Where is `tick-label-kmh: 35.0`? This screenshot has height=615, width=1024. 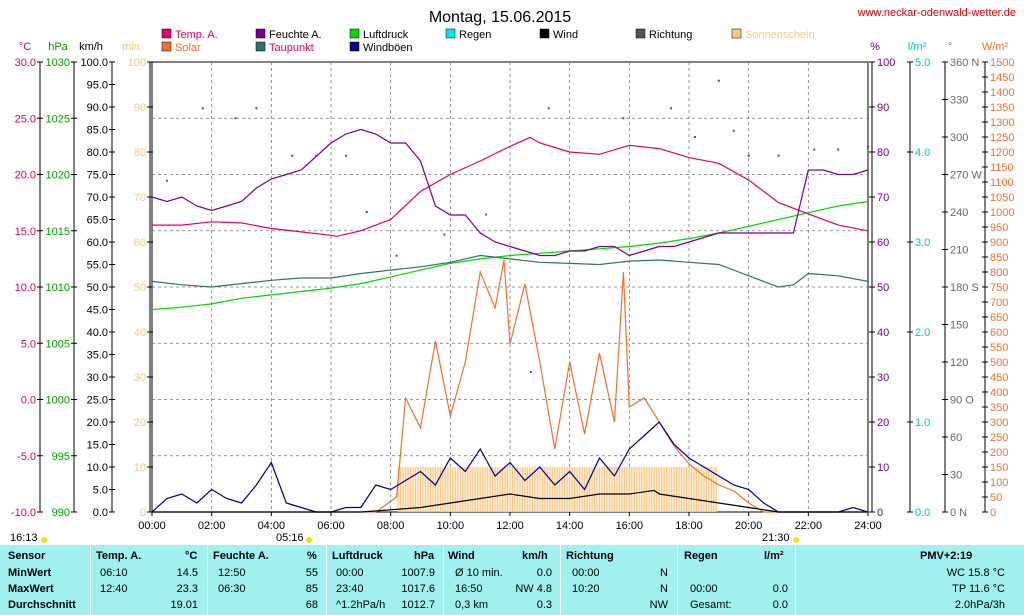 tick-label-kmh: 35.0 is located at coordinates (97, 356).